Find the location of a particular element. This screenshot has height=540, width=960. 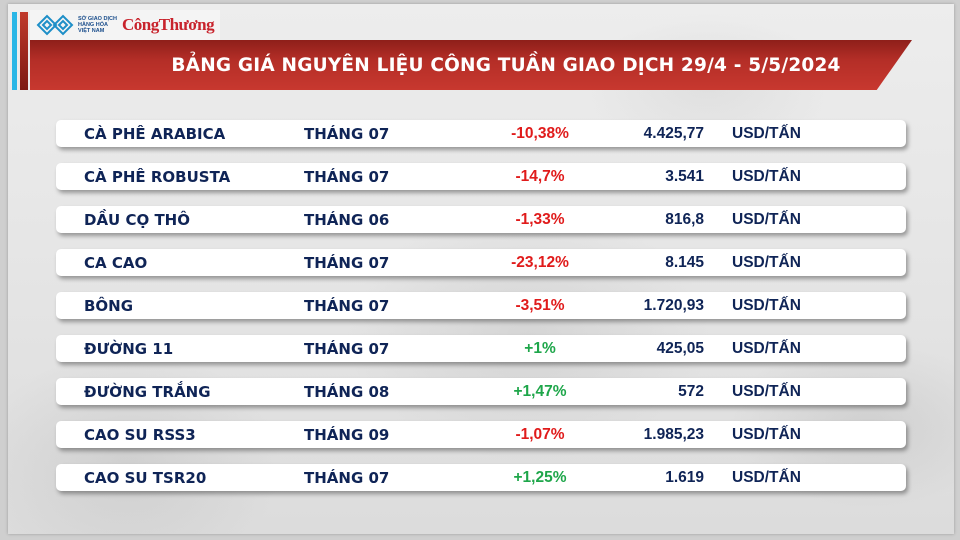

price: 816,8 is located at coordinates (684, 219).